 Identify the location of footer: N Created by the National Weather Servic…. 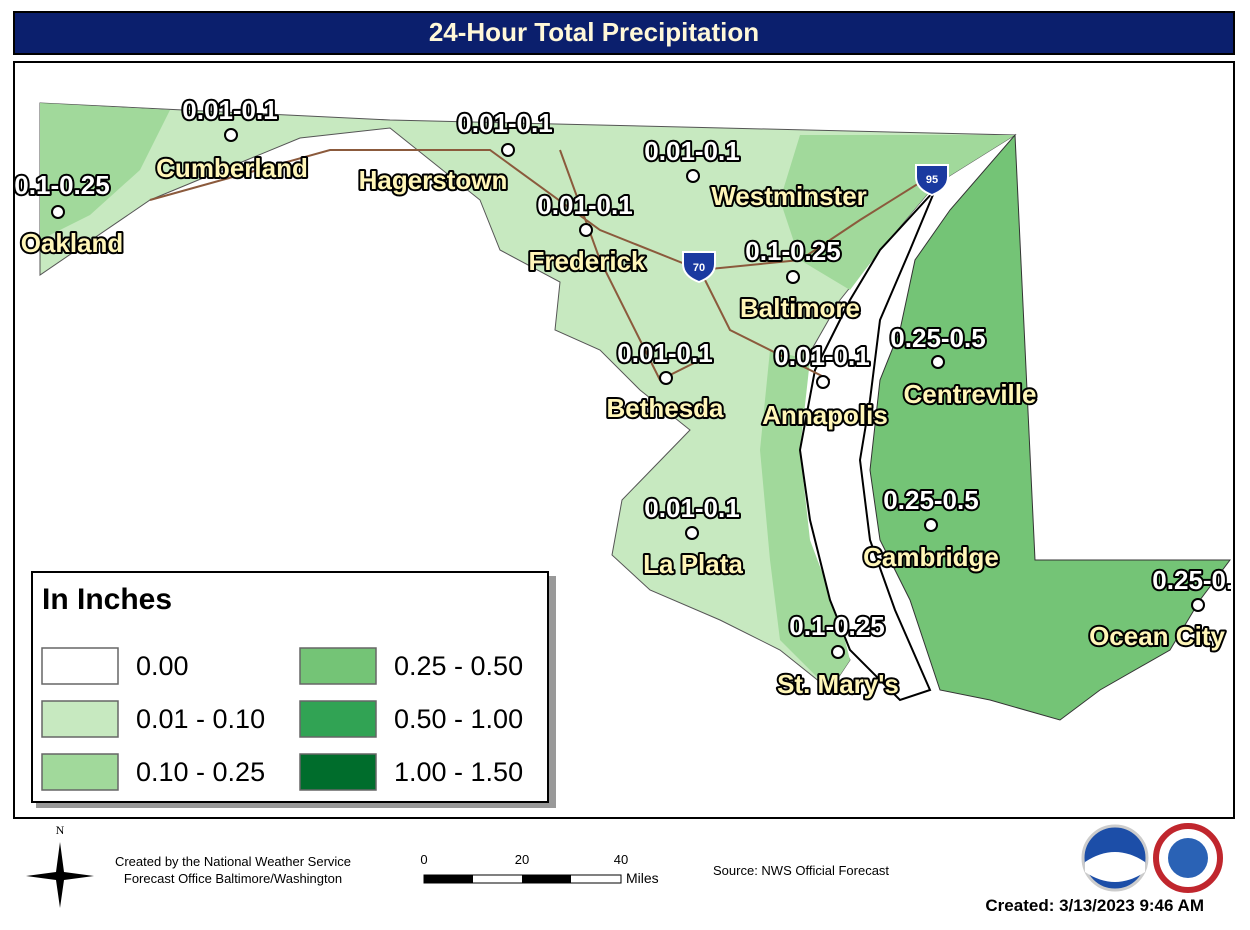
(624, 869).